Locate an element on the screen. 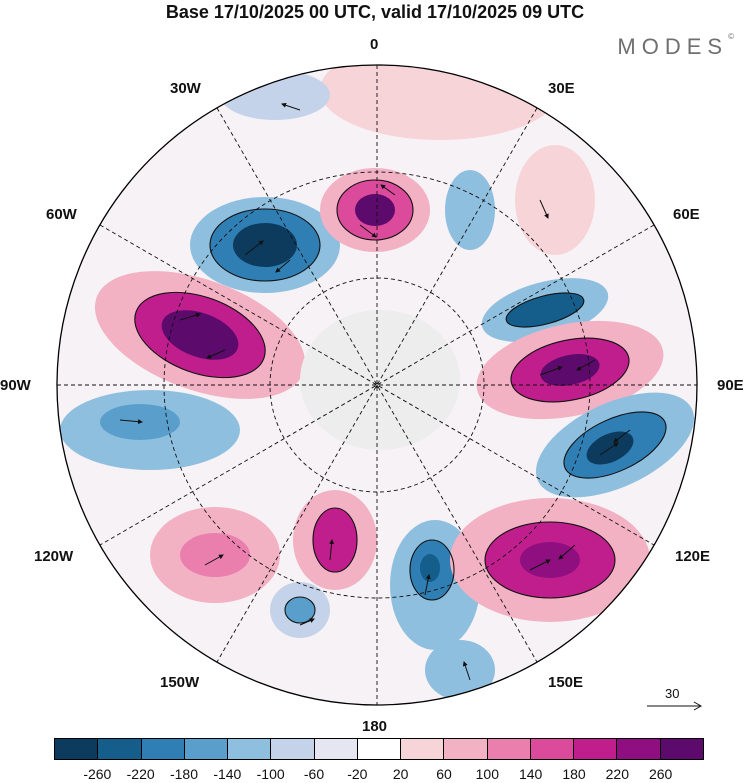 This screenshot has height=783, width=750. reference-vector: 30 is located at coordinates (675, 701).